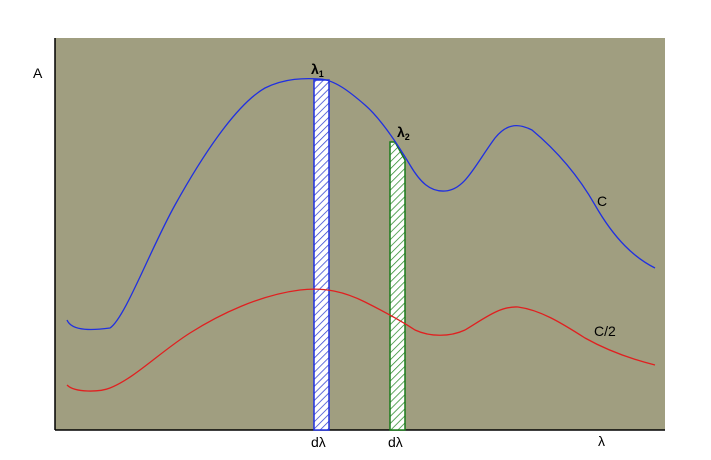 This screenshot has height=460, width=711. Describe the element at coordinates (602, 201) in the screenshot. I see `curve-label: C` at that location.